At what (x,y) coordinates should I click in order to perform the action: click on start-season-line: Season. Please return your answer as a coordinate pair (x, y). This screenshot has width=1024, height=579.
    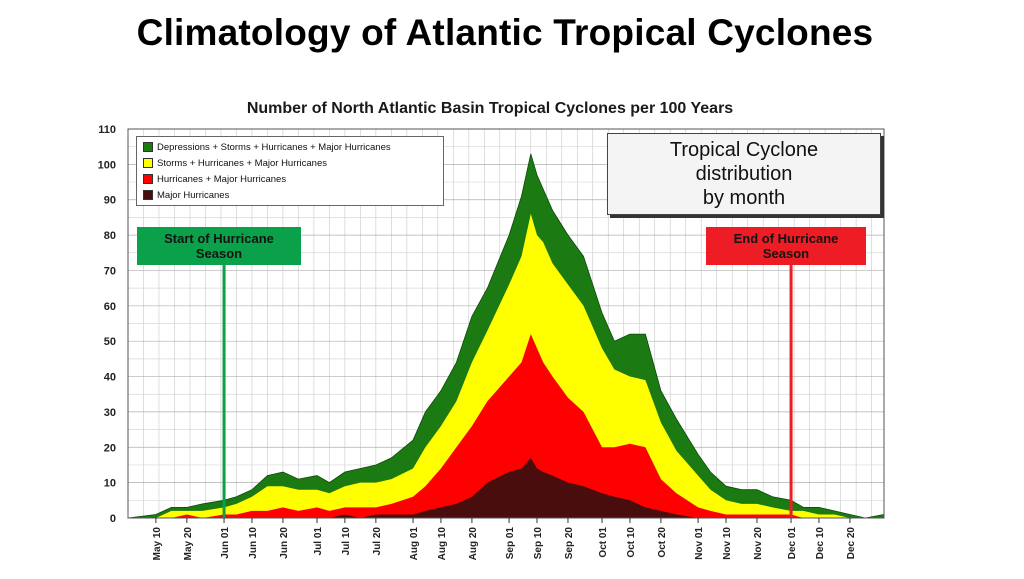
    Looking at the image, I should click on (219, 253).